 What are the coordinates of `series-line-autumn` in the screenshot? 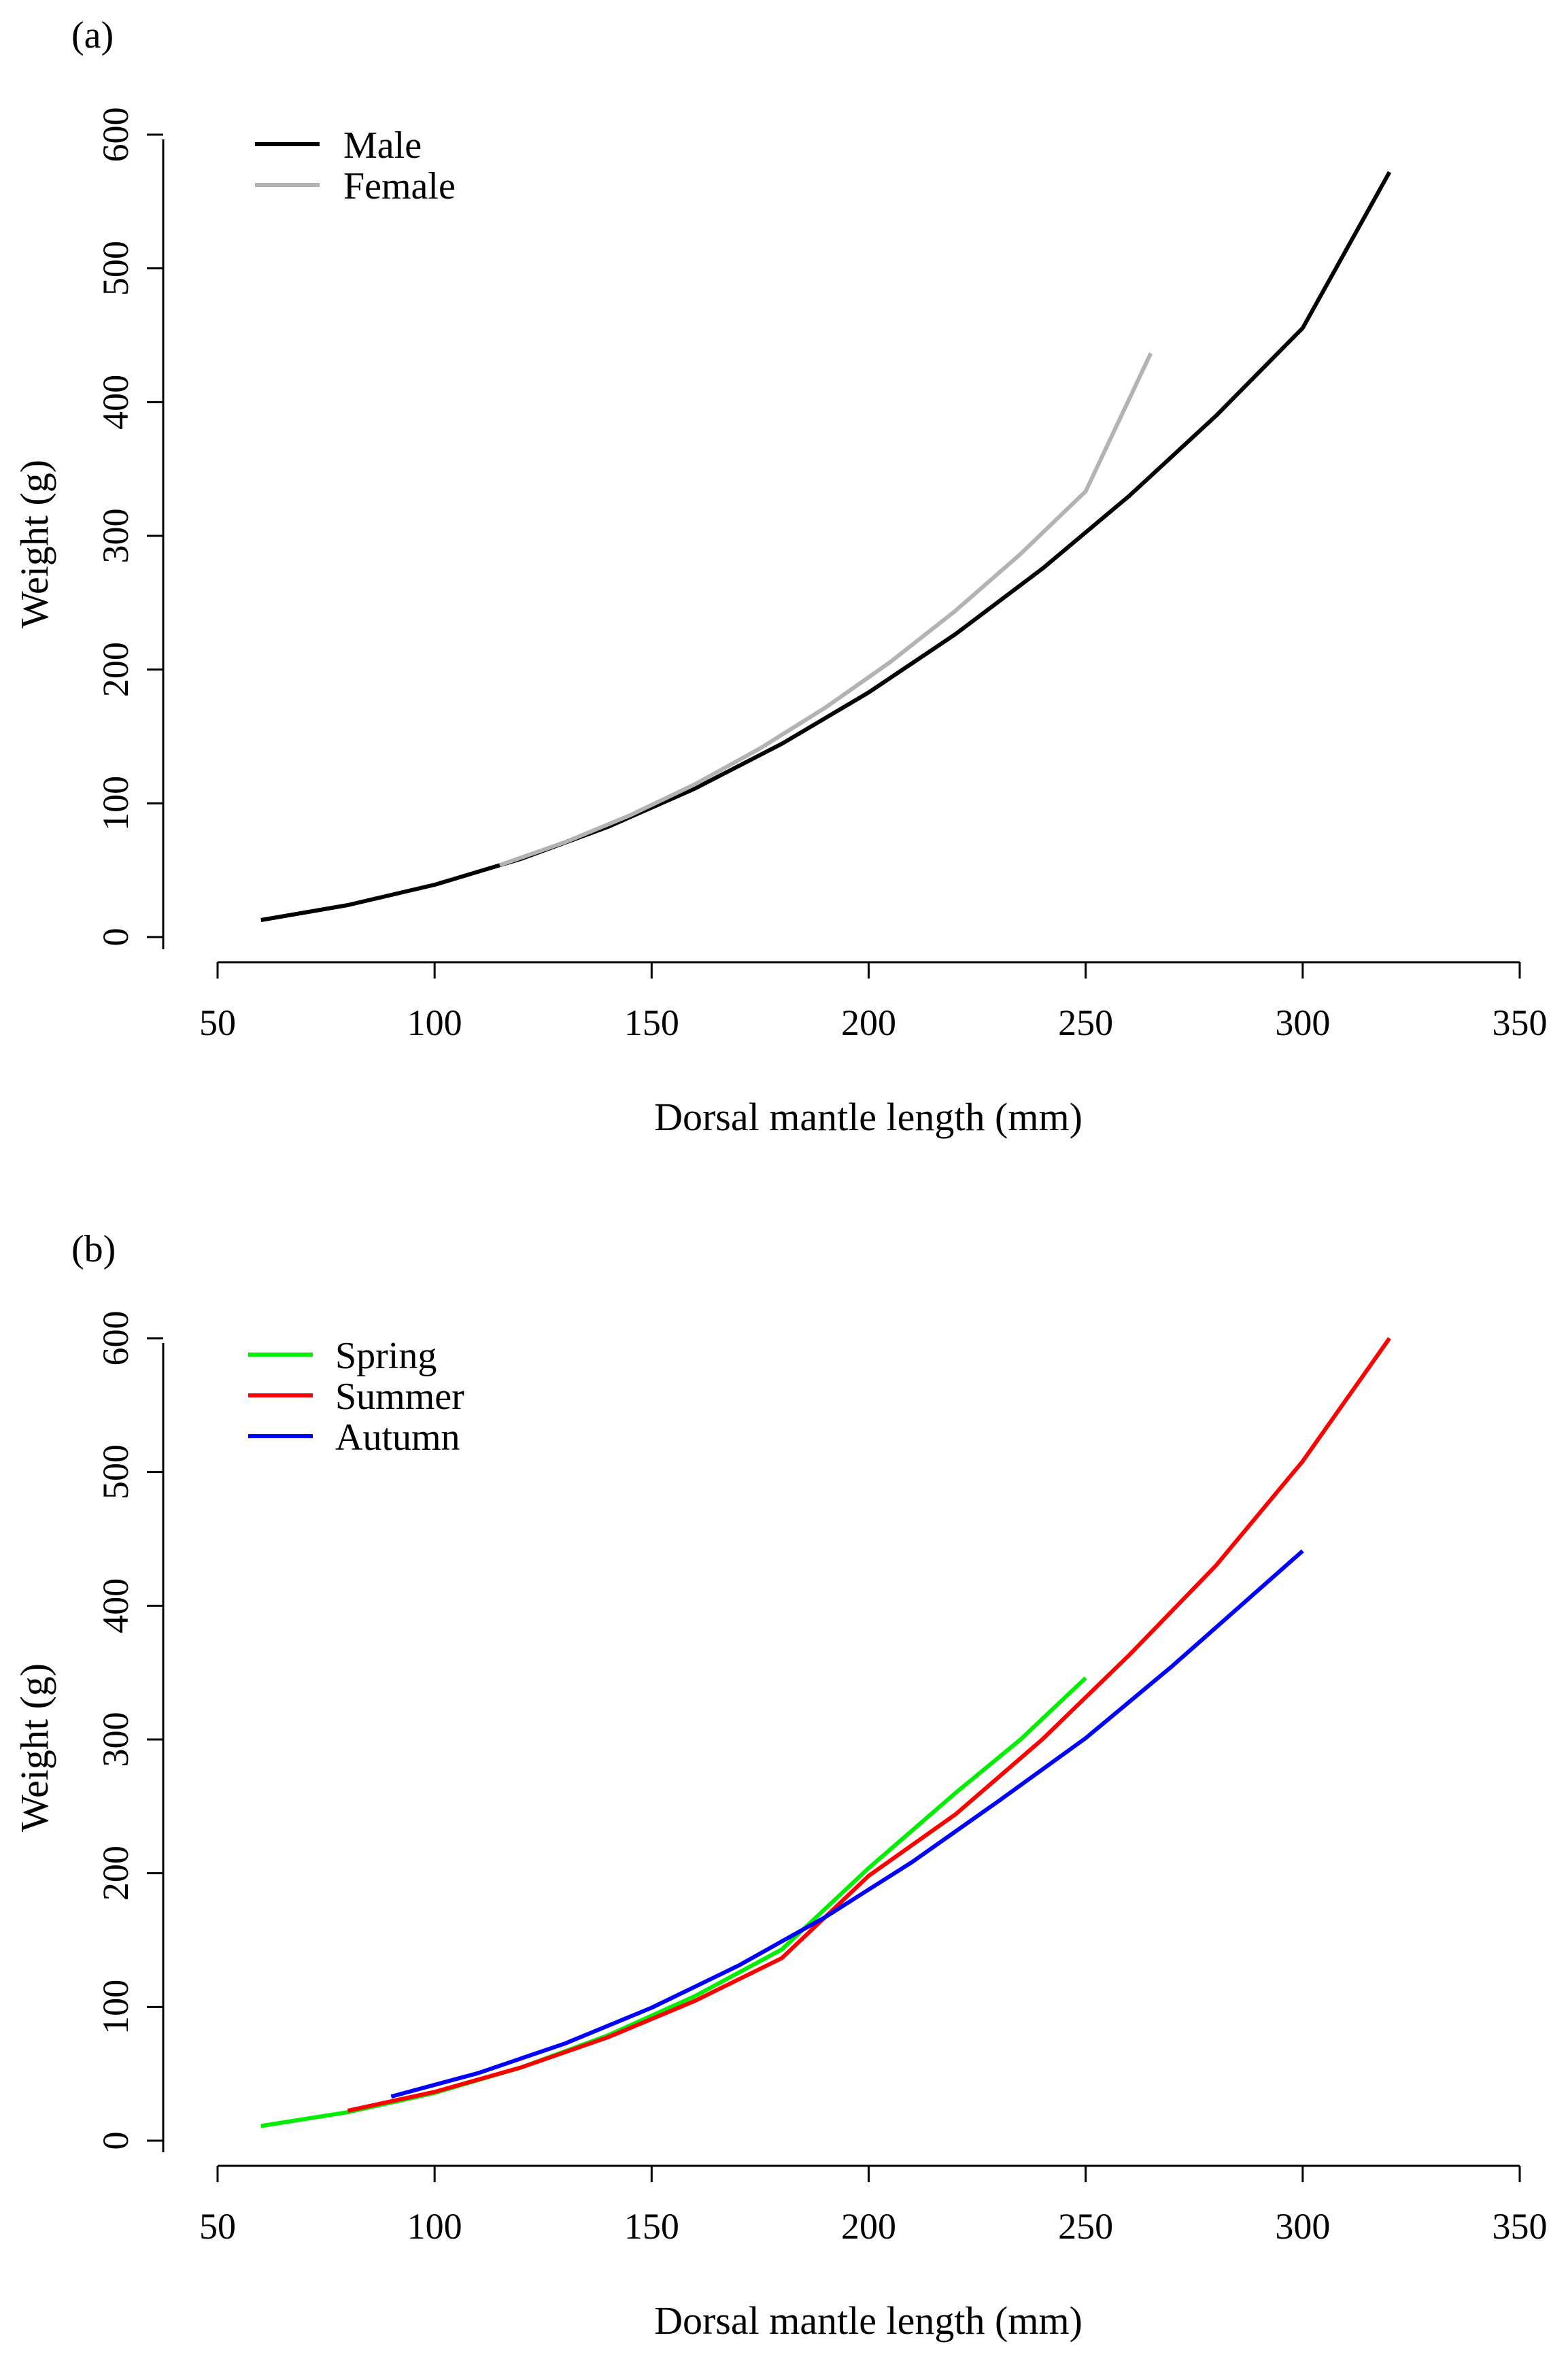 It's located at (847, 1824).